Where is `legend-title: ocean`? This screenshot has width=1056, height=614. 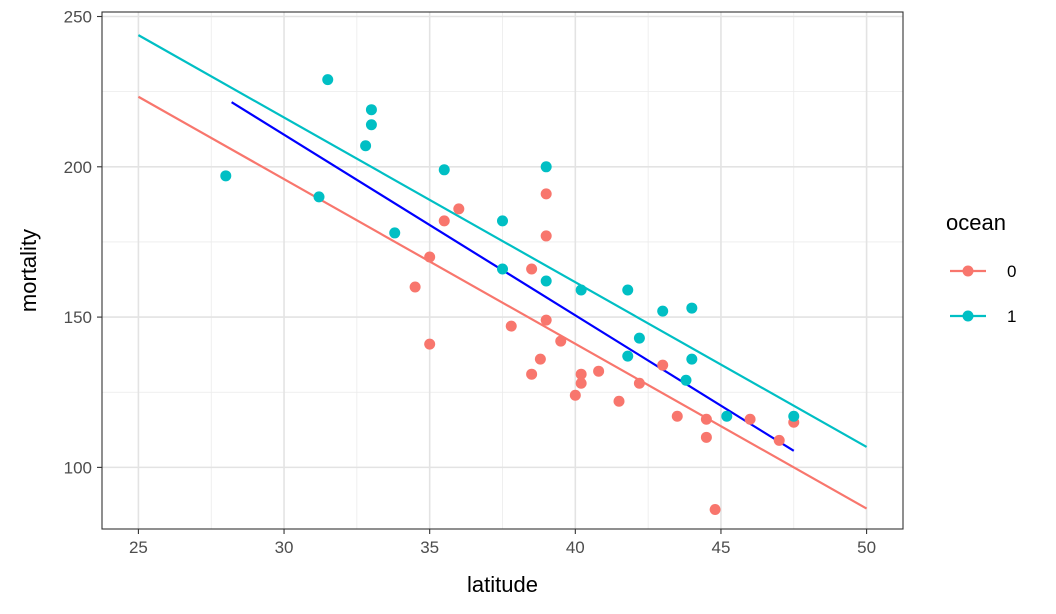
legend-title: ocean is located at coordinates (976, 222).